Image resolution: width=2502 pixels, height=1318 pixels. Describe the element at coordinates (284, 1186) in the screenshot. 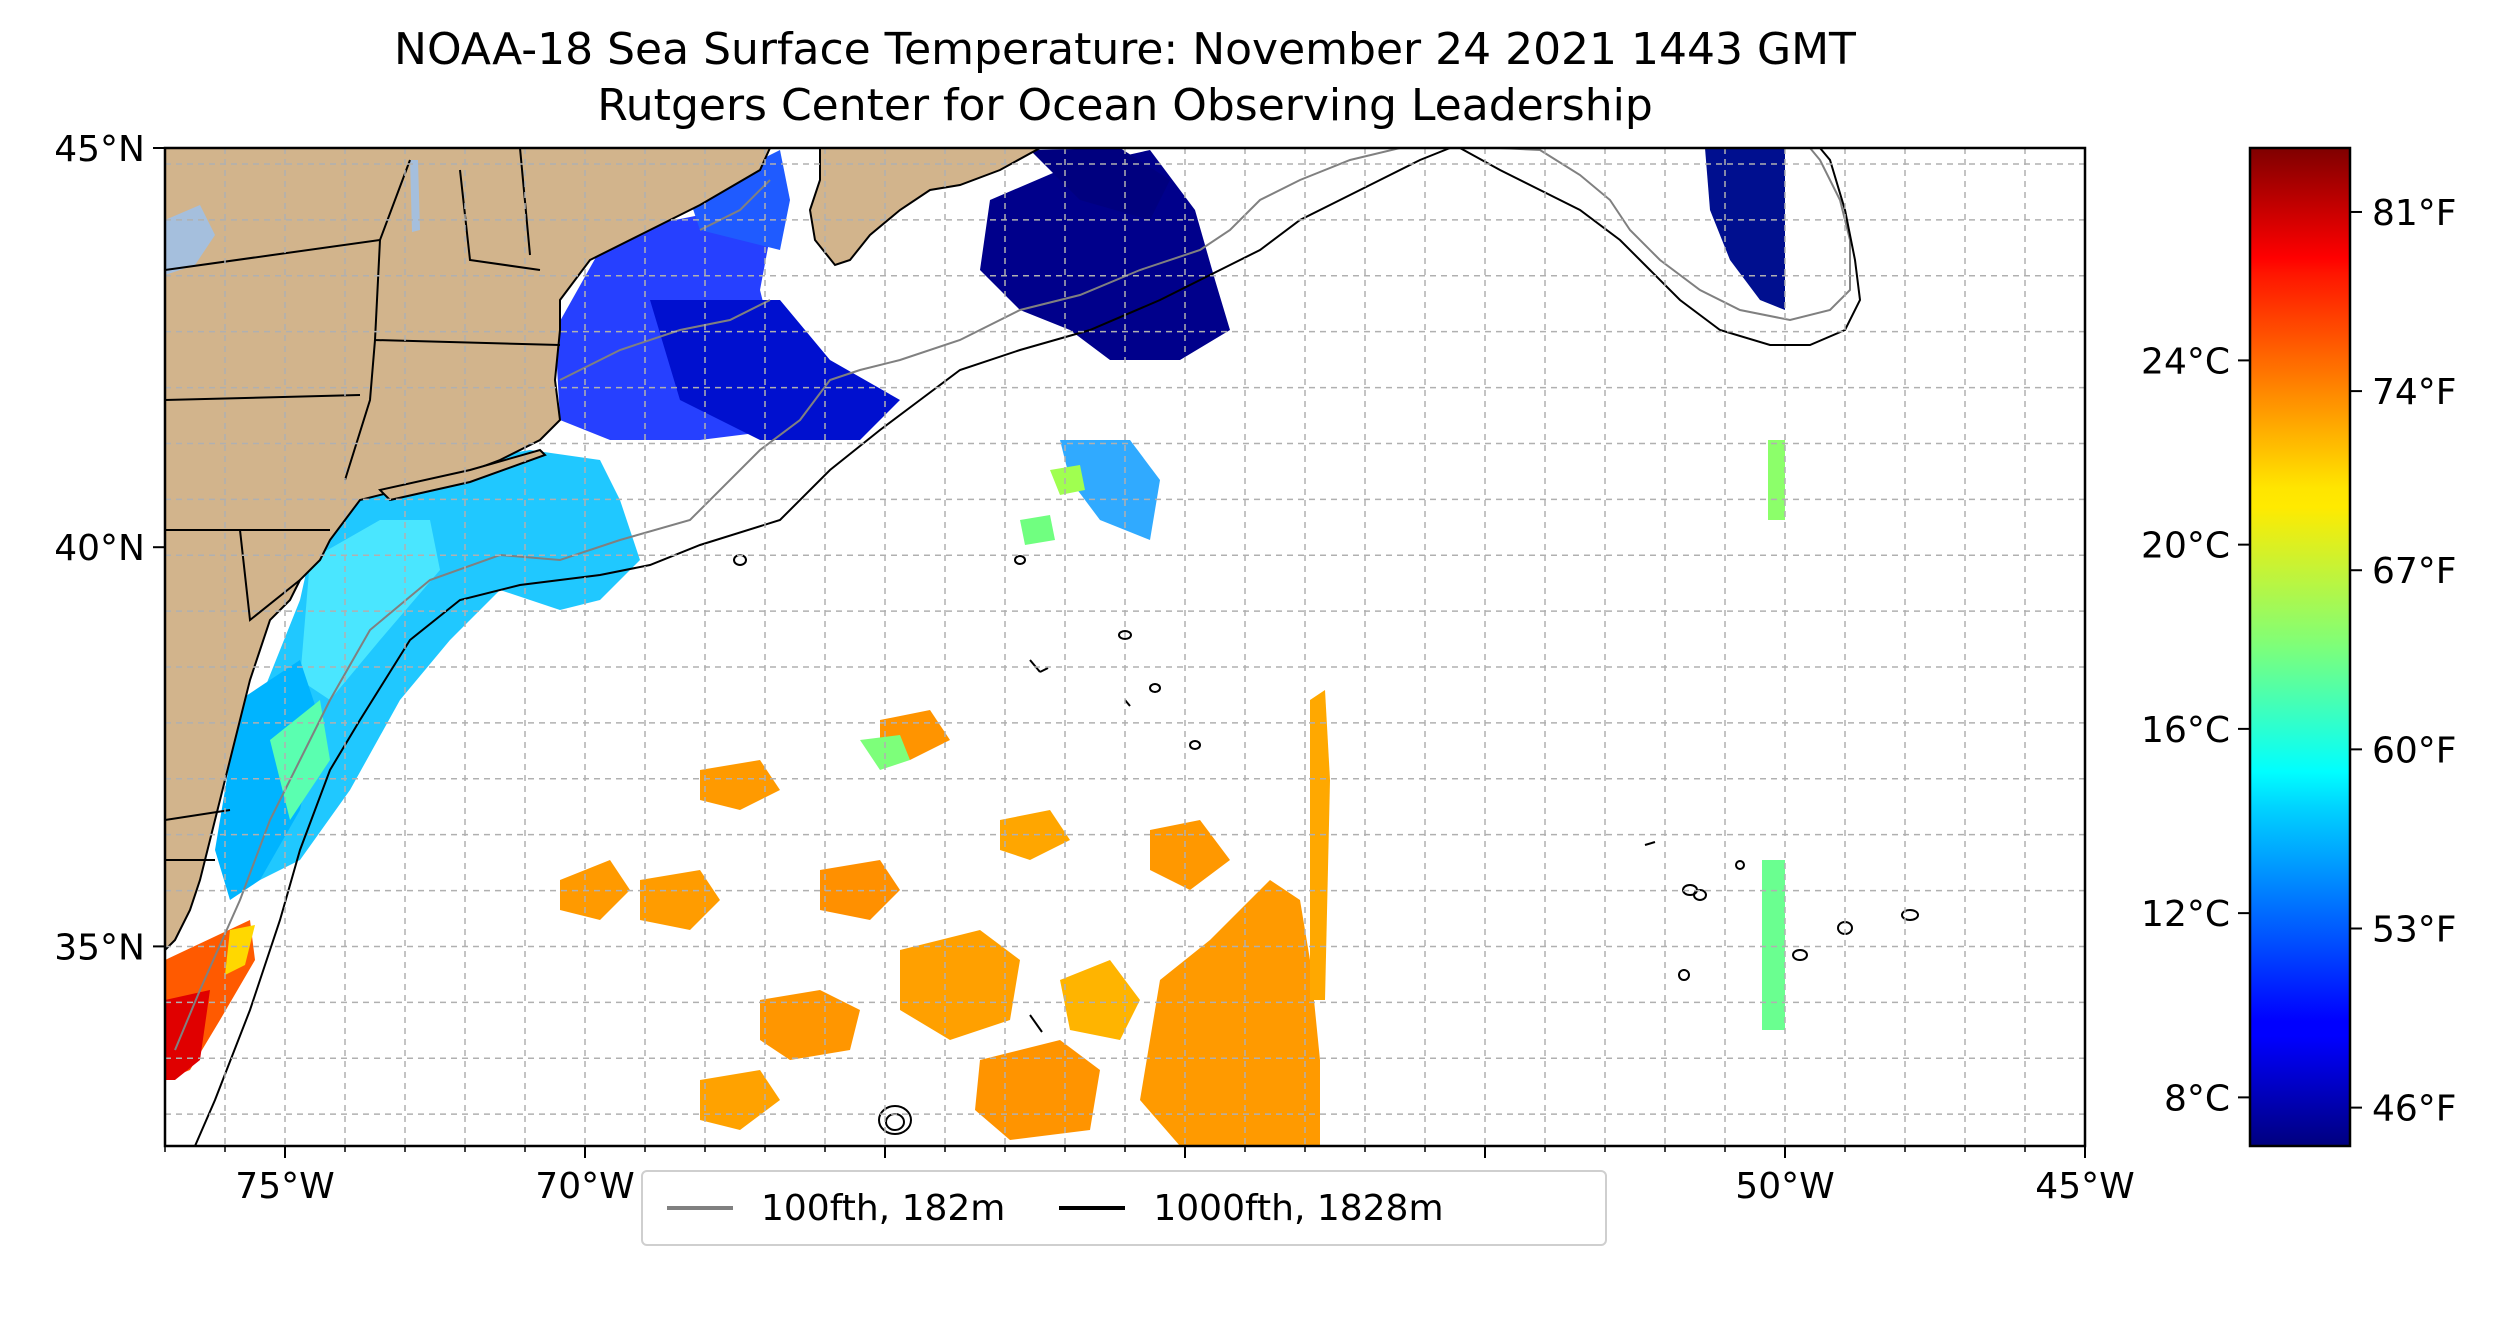

I see `lon-tick-label: 75°W` at that location.